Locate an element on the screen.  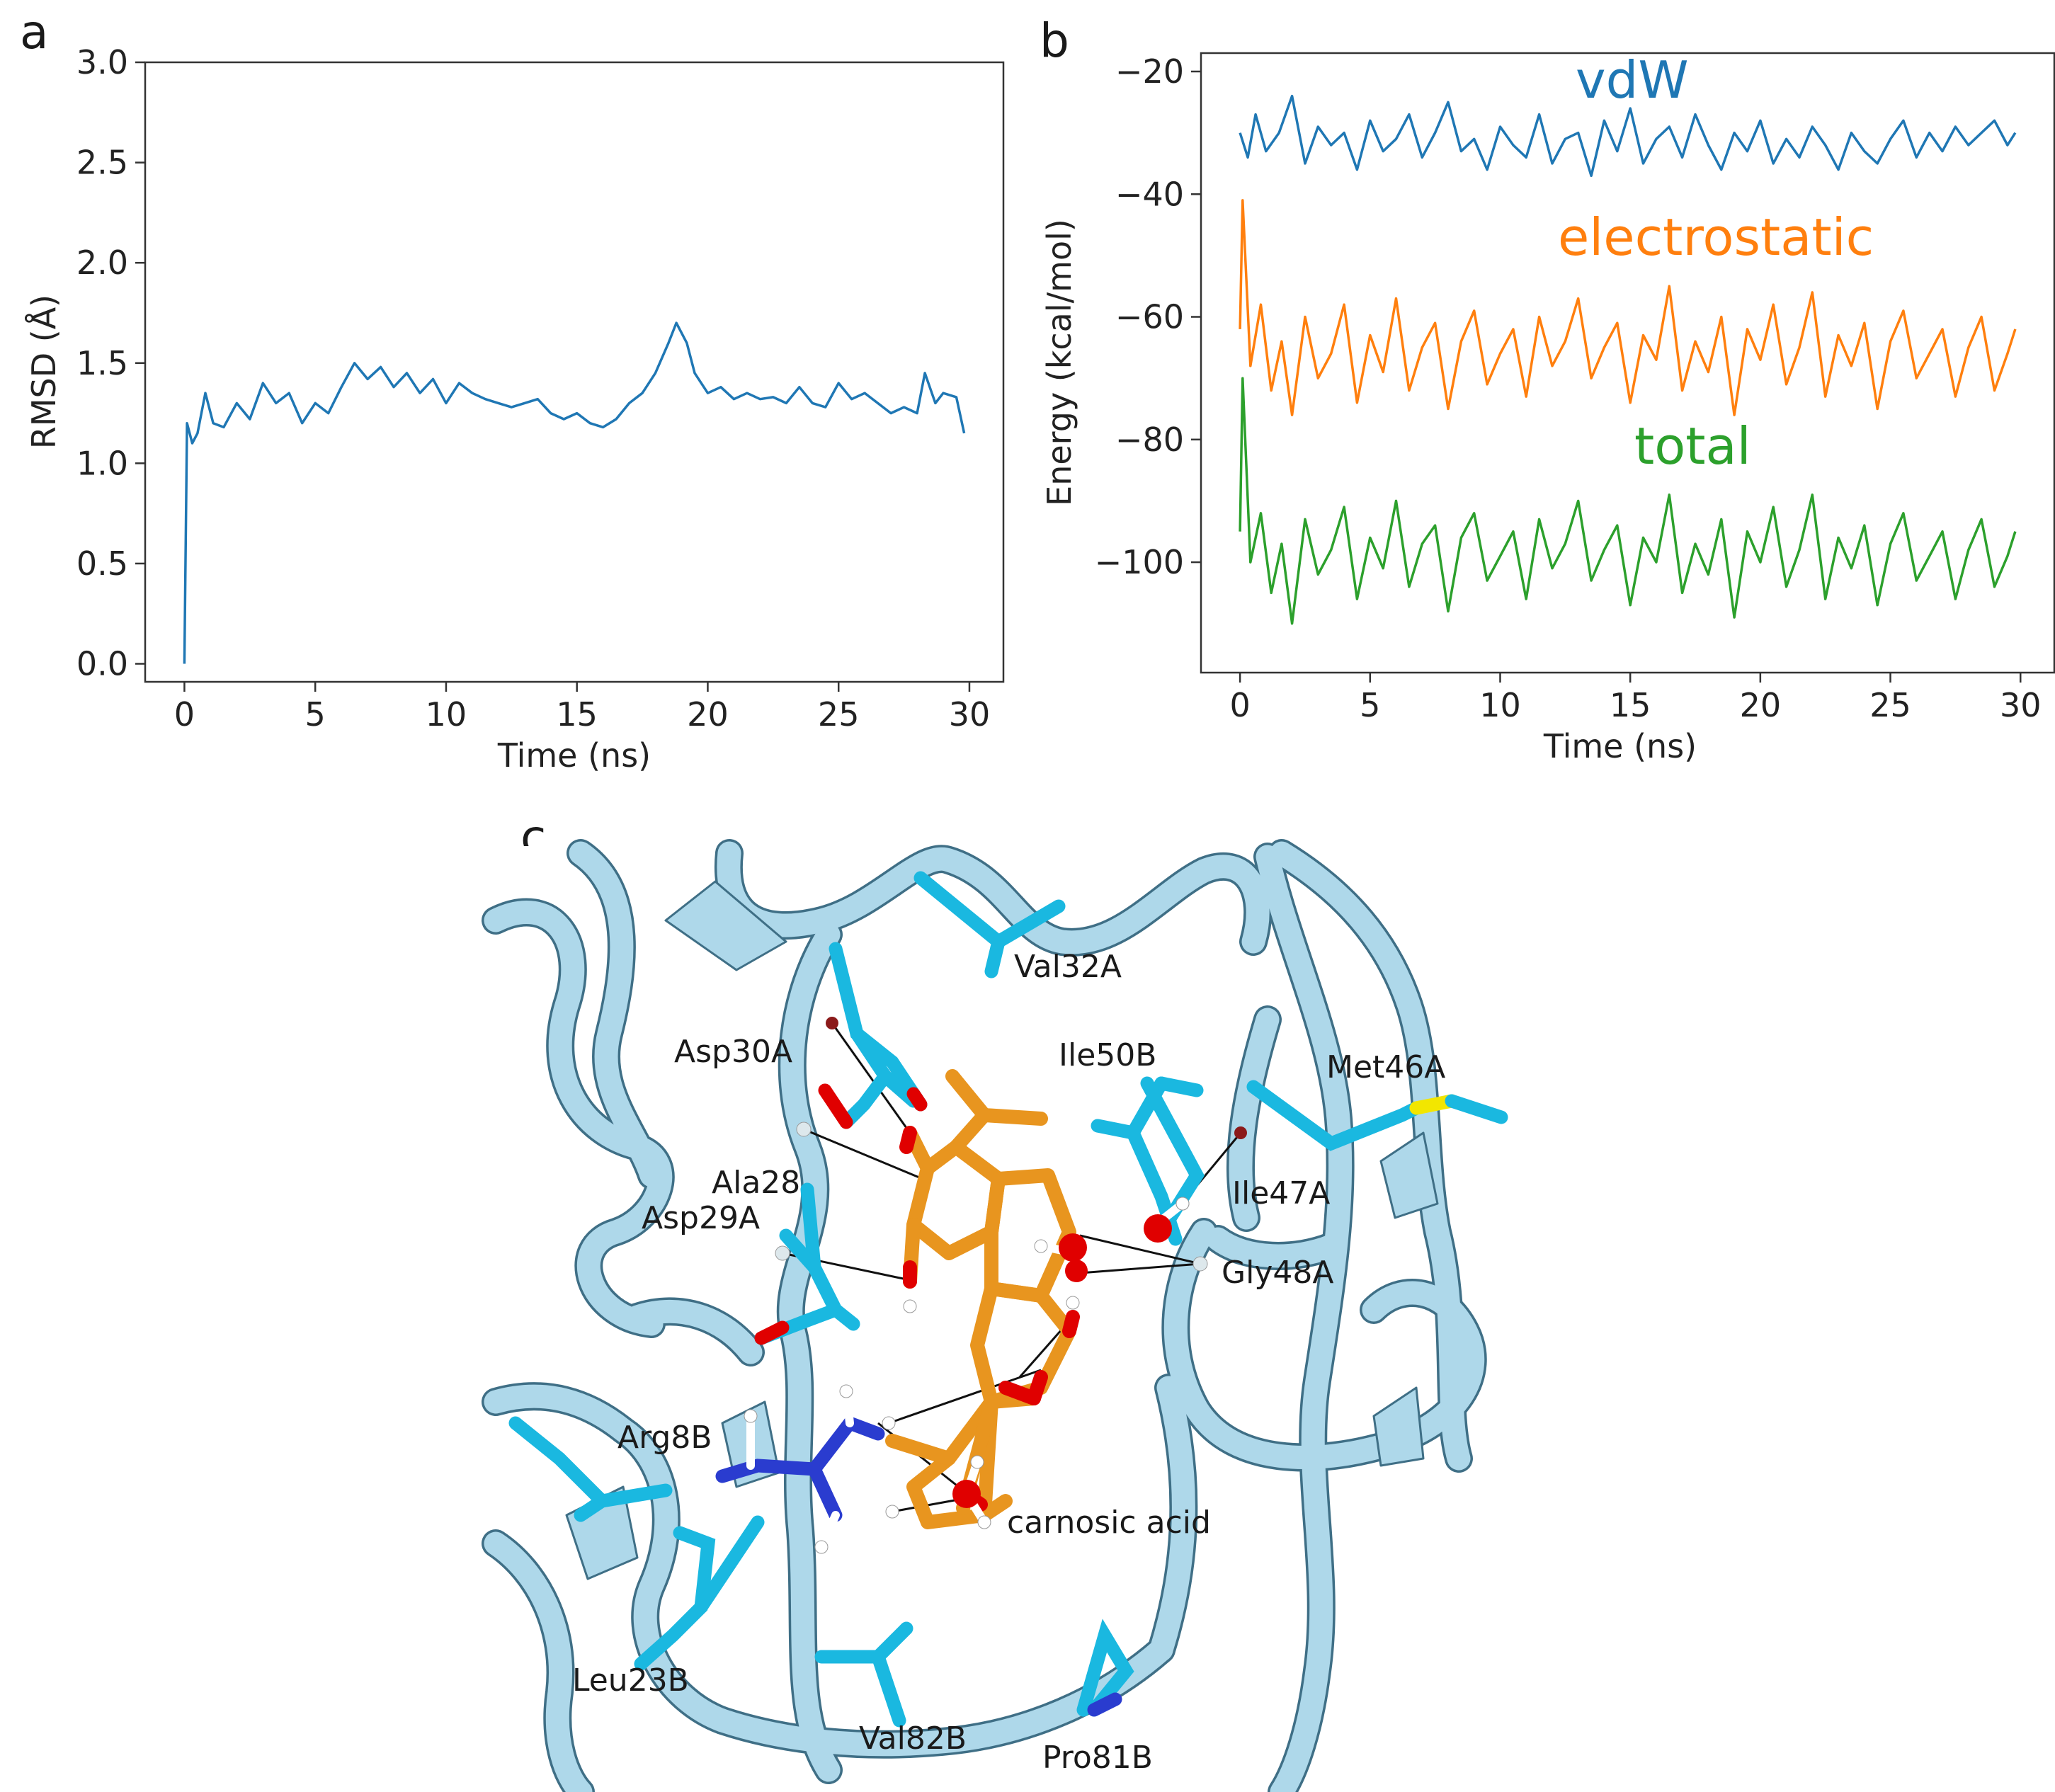
label-met46a: Met46A is located at coordinates (1386, 1067).